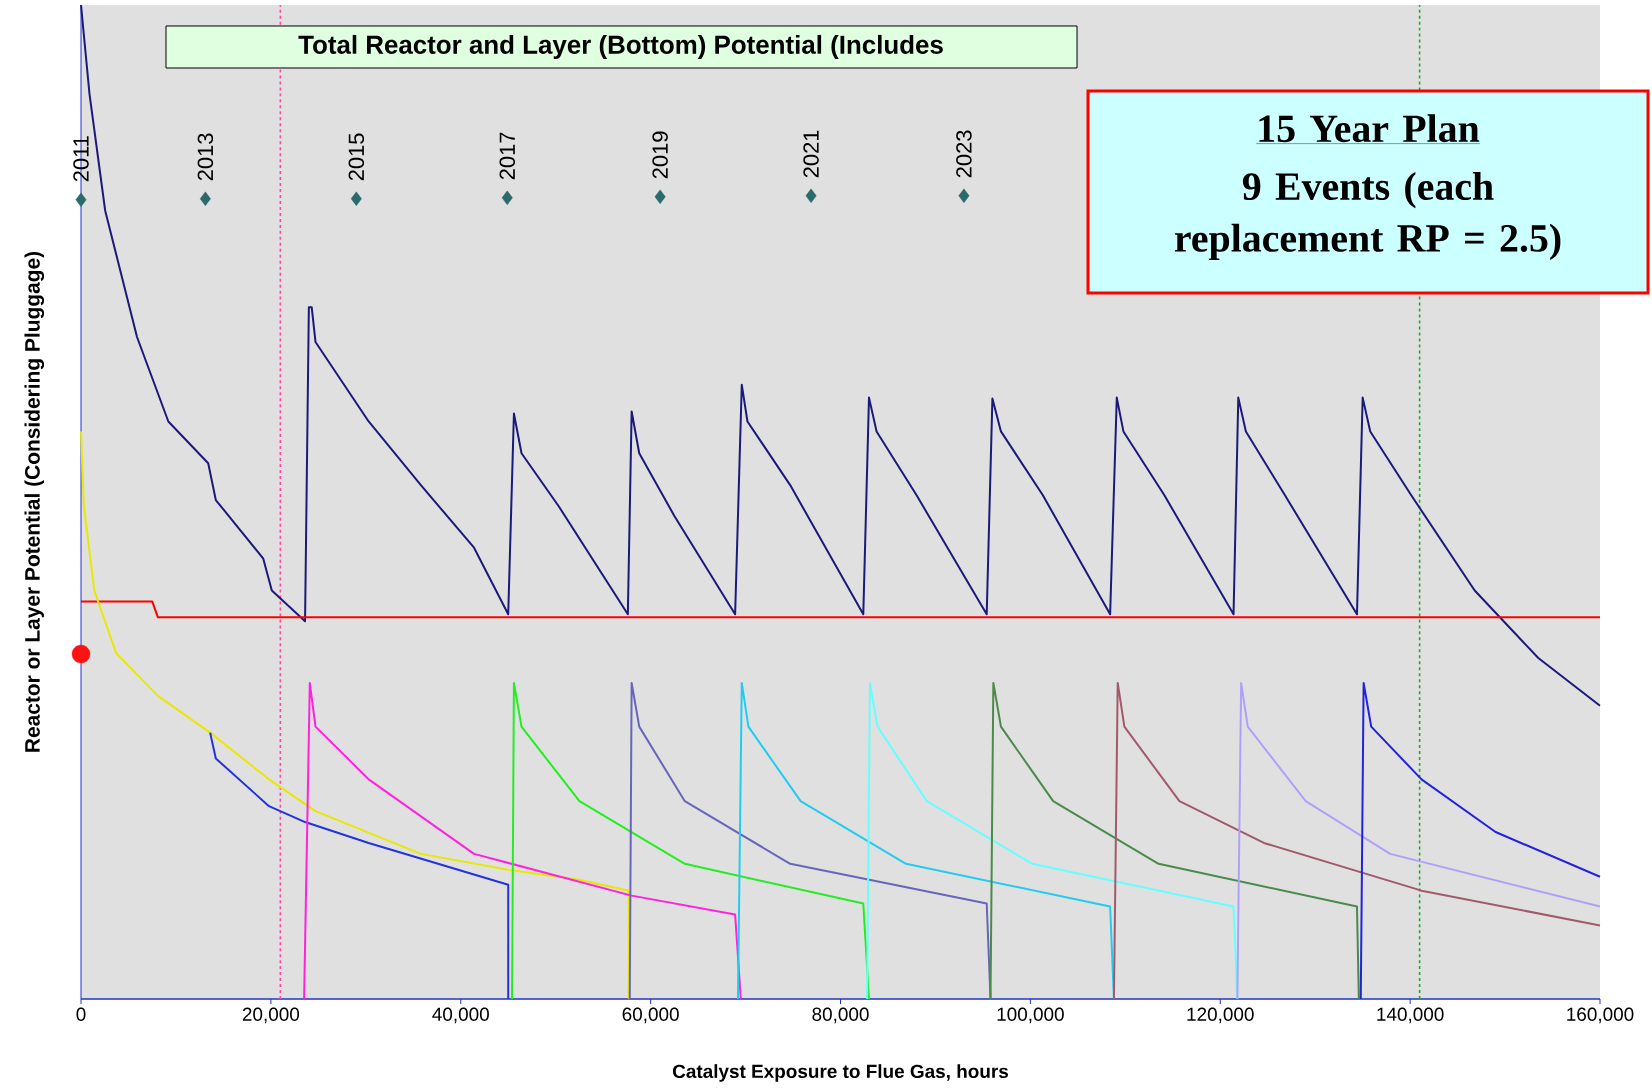 The image size is (1652, 1090). I want to click on x-tick-label: 60,000, so click(650, 1015).